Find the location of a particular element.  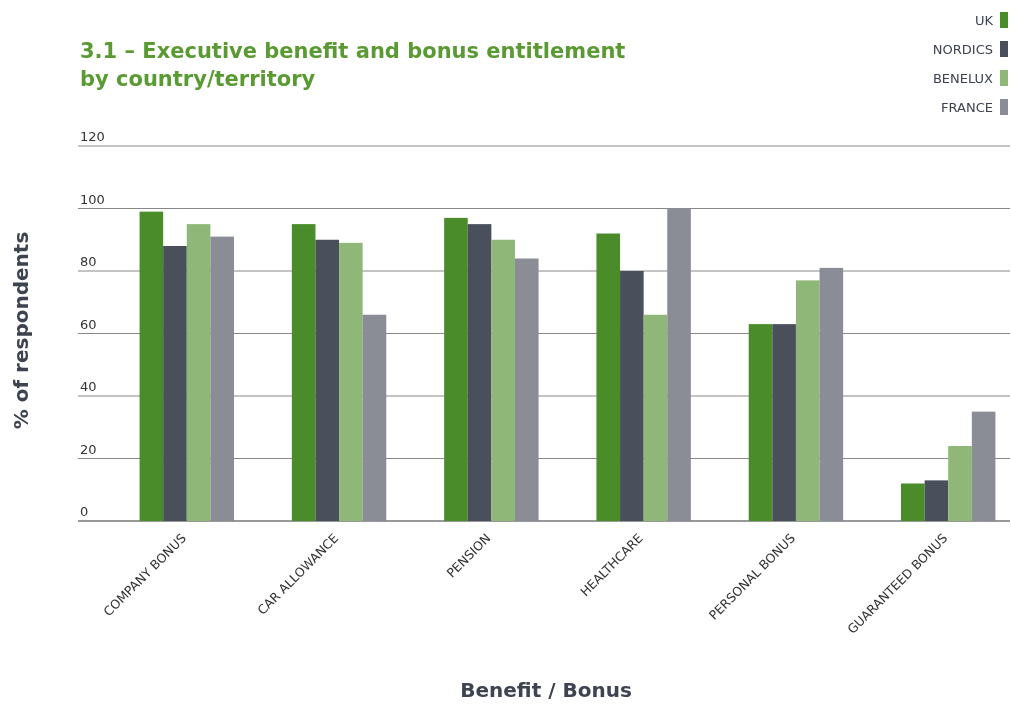

y-axis-title: % of respondents is located at coordinates (21, 330).